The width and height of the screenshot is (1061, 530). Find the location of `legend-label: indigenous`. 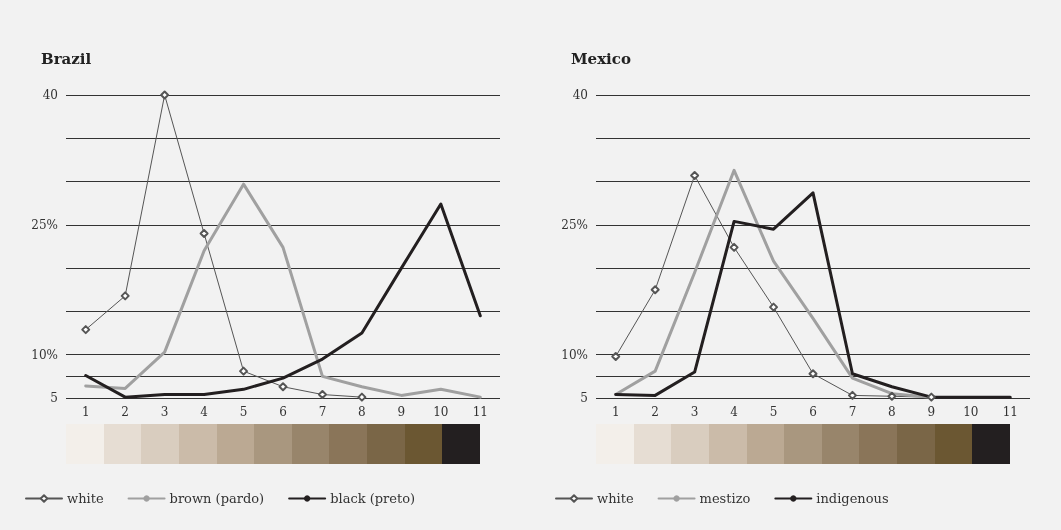

legend-label: indigenous is located at coordinates (852, 498).